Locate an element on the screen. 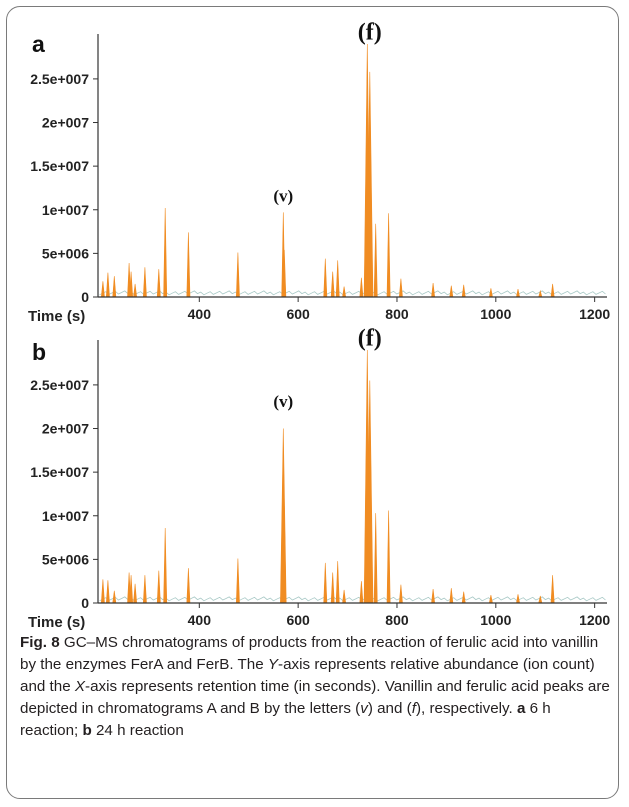 This screenshot has width=629, height=807. caption-label-b: b is located at coordinates (87, 730).